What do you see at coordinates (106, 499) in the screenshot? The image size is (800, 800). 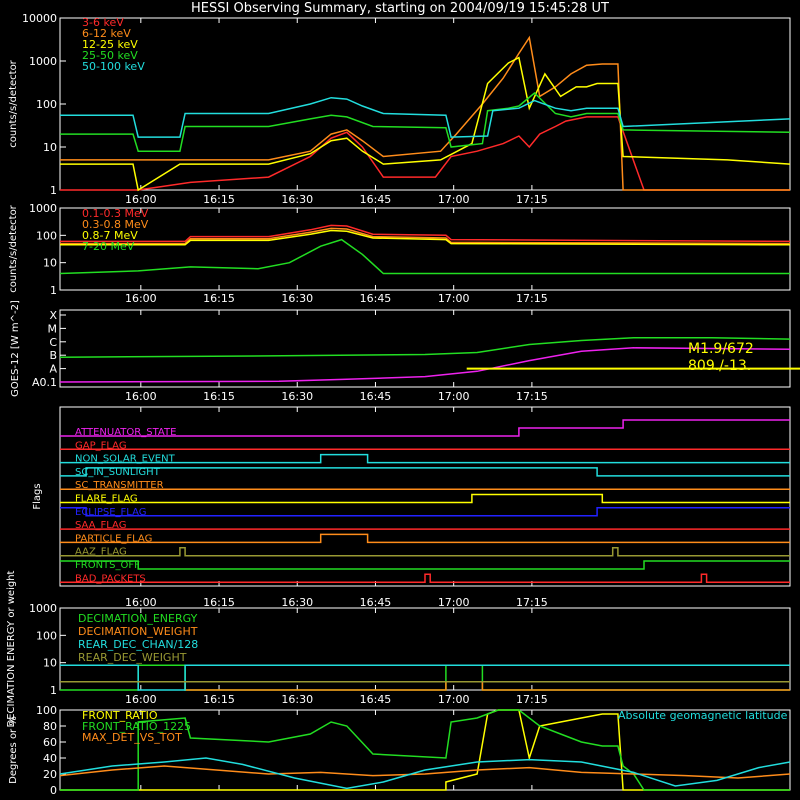 I see `flag-label: FLARE_FLAG` at bounding box center [106, 499].